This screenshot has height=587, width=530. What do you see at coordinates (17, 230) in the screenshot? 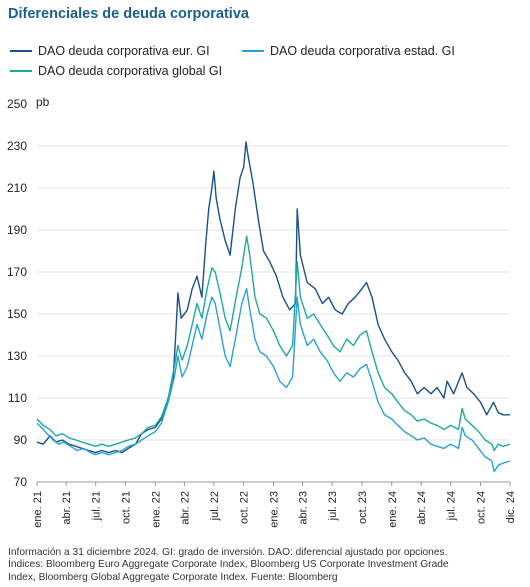
I see `y-tick-label: 190` at bounding box center [17, 230].